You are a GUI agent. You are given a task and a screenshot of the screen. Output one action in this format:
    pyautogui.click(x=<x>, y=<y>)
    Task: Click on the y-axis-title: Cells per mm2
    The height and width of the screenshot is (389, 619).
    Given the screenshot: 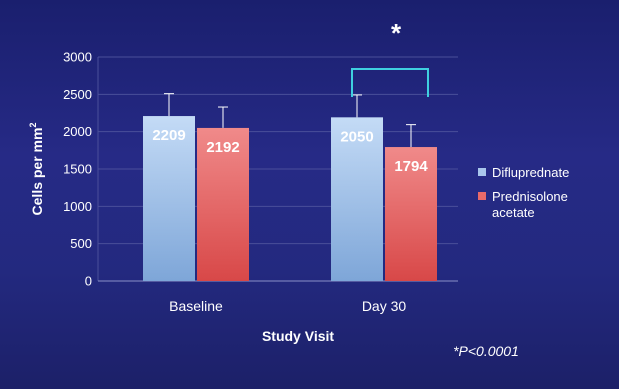 What is the action you would take?
    pyautogui.click(x=36, y=169)
    